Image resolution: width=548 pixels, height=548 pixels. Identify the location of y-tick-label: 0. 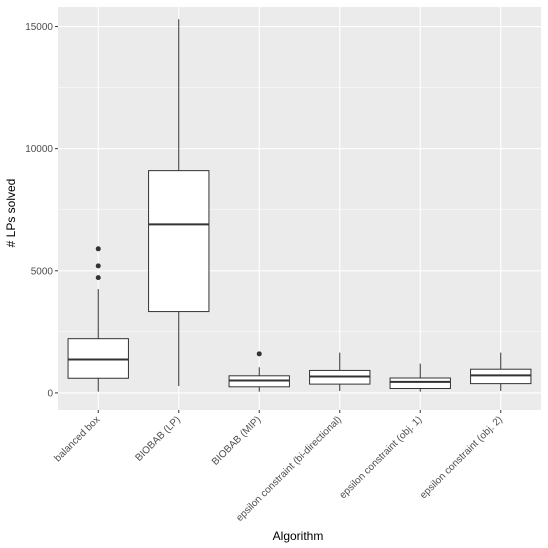
(50, 393).